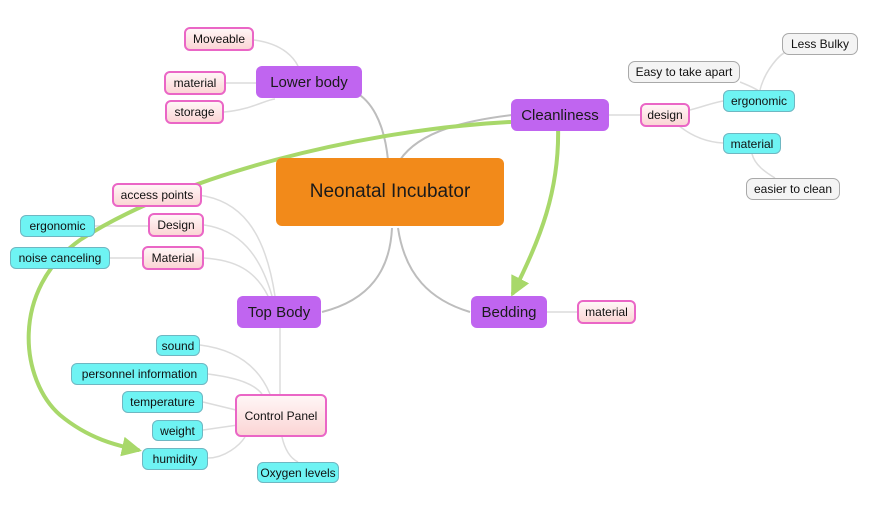  I want to click on link-ergonomic, so click(706, 105).